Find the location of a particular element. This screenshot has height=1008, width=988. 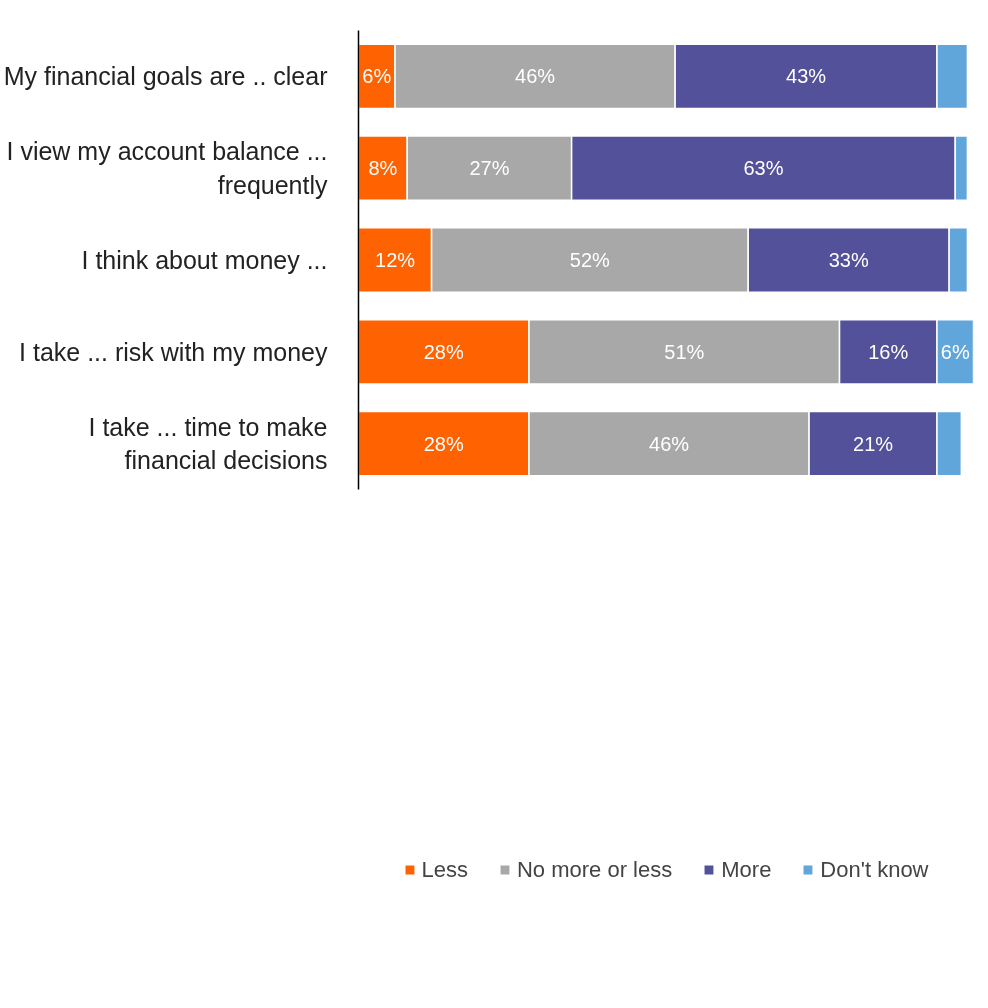

y-tick-label: I take ... risk with my money is located at coordinates (173, 351).